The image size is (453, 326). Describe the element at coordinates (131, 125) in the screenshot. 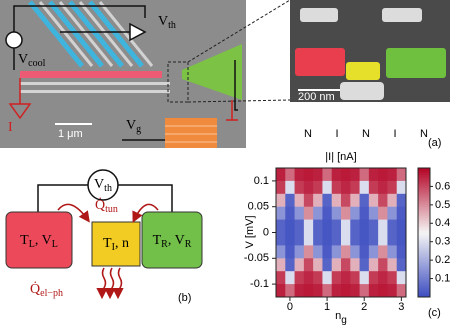

I see `text-part: V` at that location.